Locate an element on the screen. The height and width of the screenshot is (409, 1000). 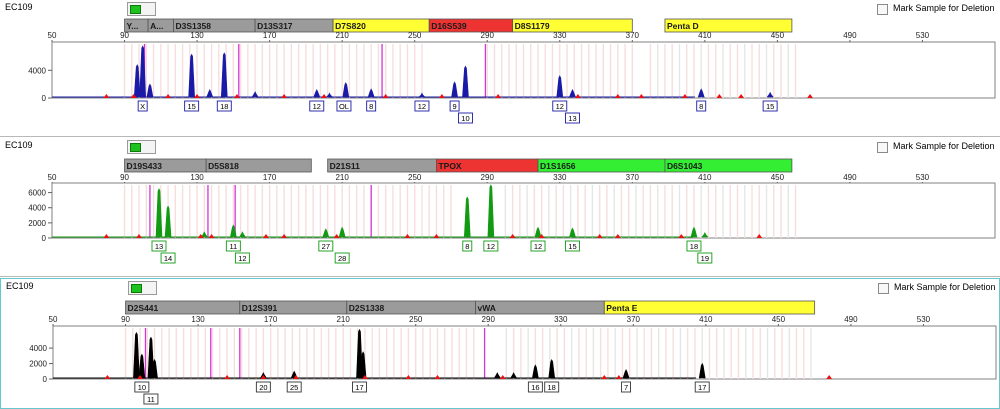
allele-call-label: 25 is located at coordinates (294, 387).